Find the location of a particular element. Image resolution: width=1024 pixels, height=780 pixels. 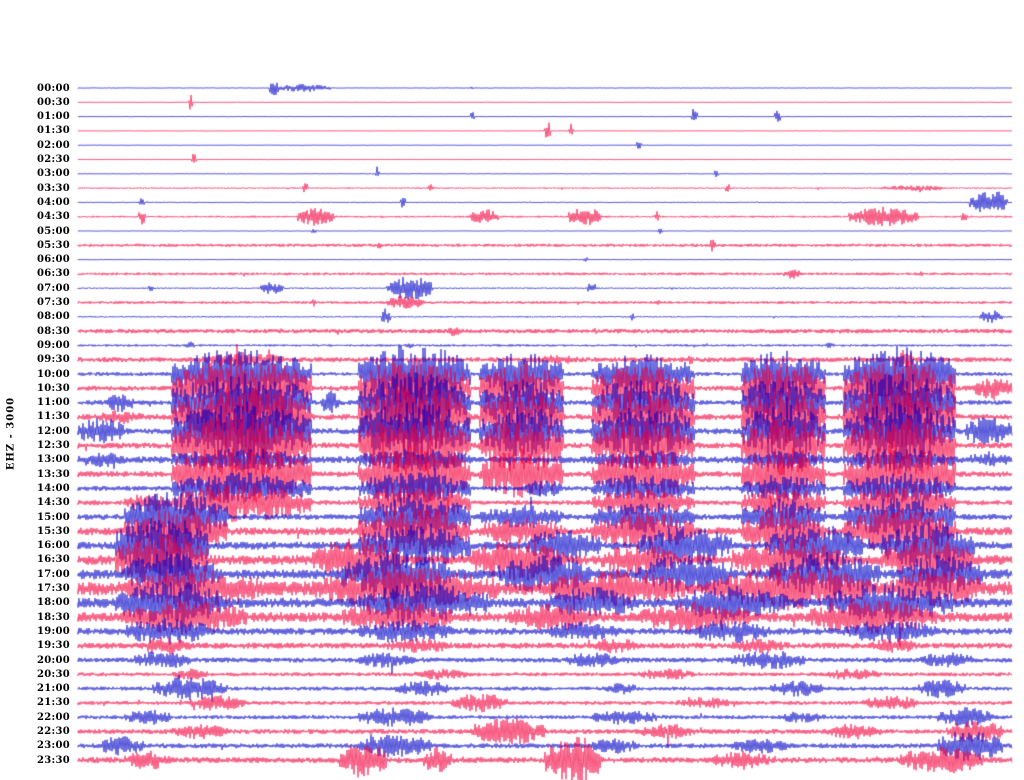

time-label: 09:00 is located at coordinates (53, 345).